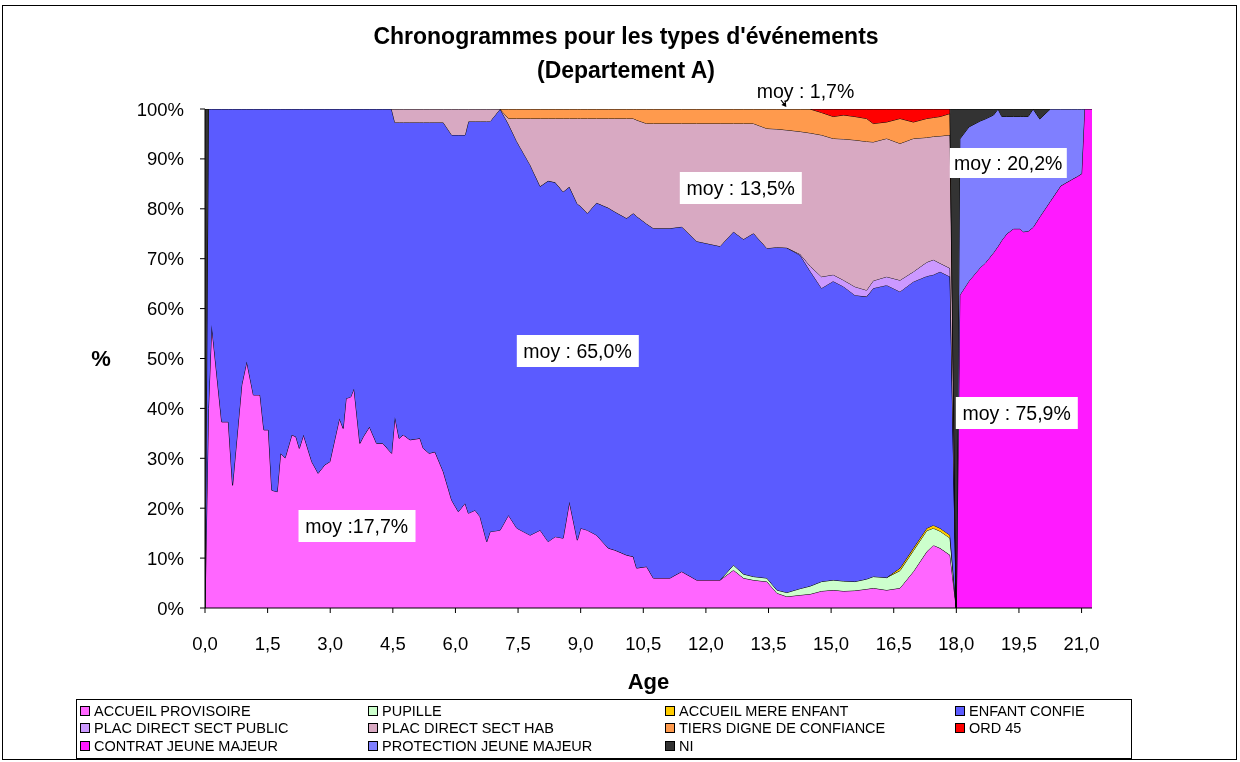 This screenshot has width=1240, height=762. I want to click on y-tick-label: 70%, so click(165, 259).